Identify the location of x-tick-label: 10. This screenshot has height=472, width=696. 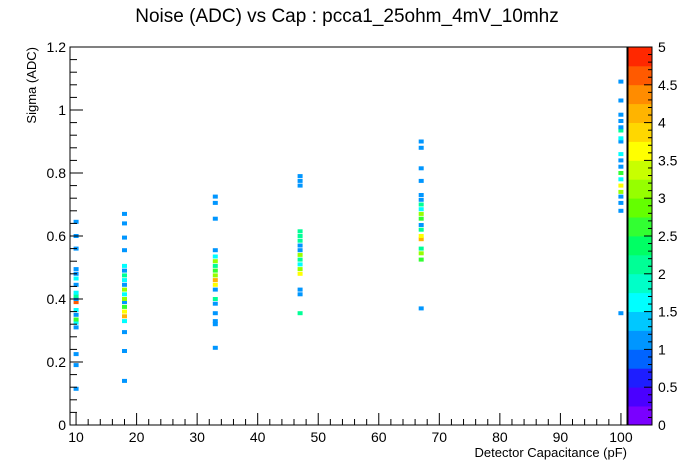
(76, 437).